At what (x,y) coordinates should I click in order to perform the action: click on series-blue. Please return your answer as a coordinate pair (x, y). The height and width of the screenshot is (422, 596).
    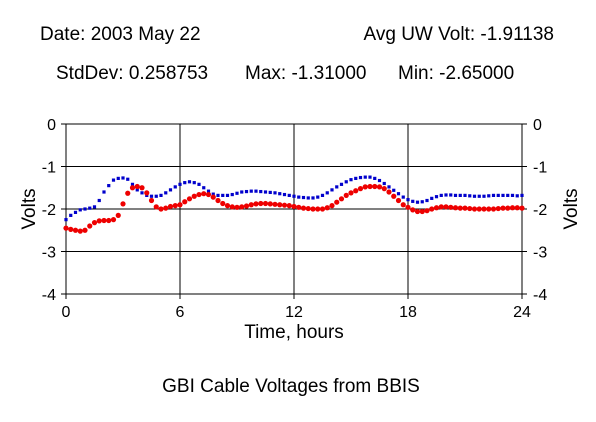
    Looking at the image, I should click on (294, 198).